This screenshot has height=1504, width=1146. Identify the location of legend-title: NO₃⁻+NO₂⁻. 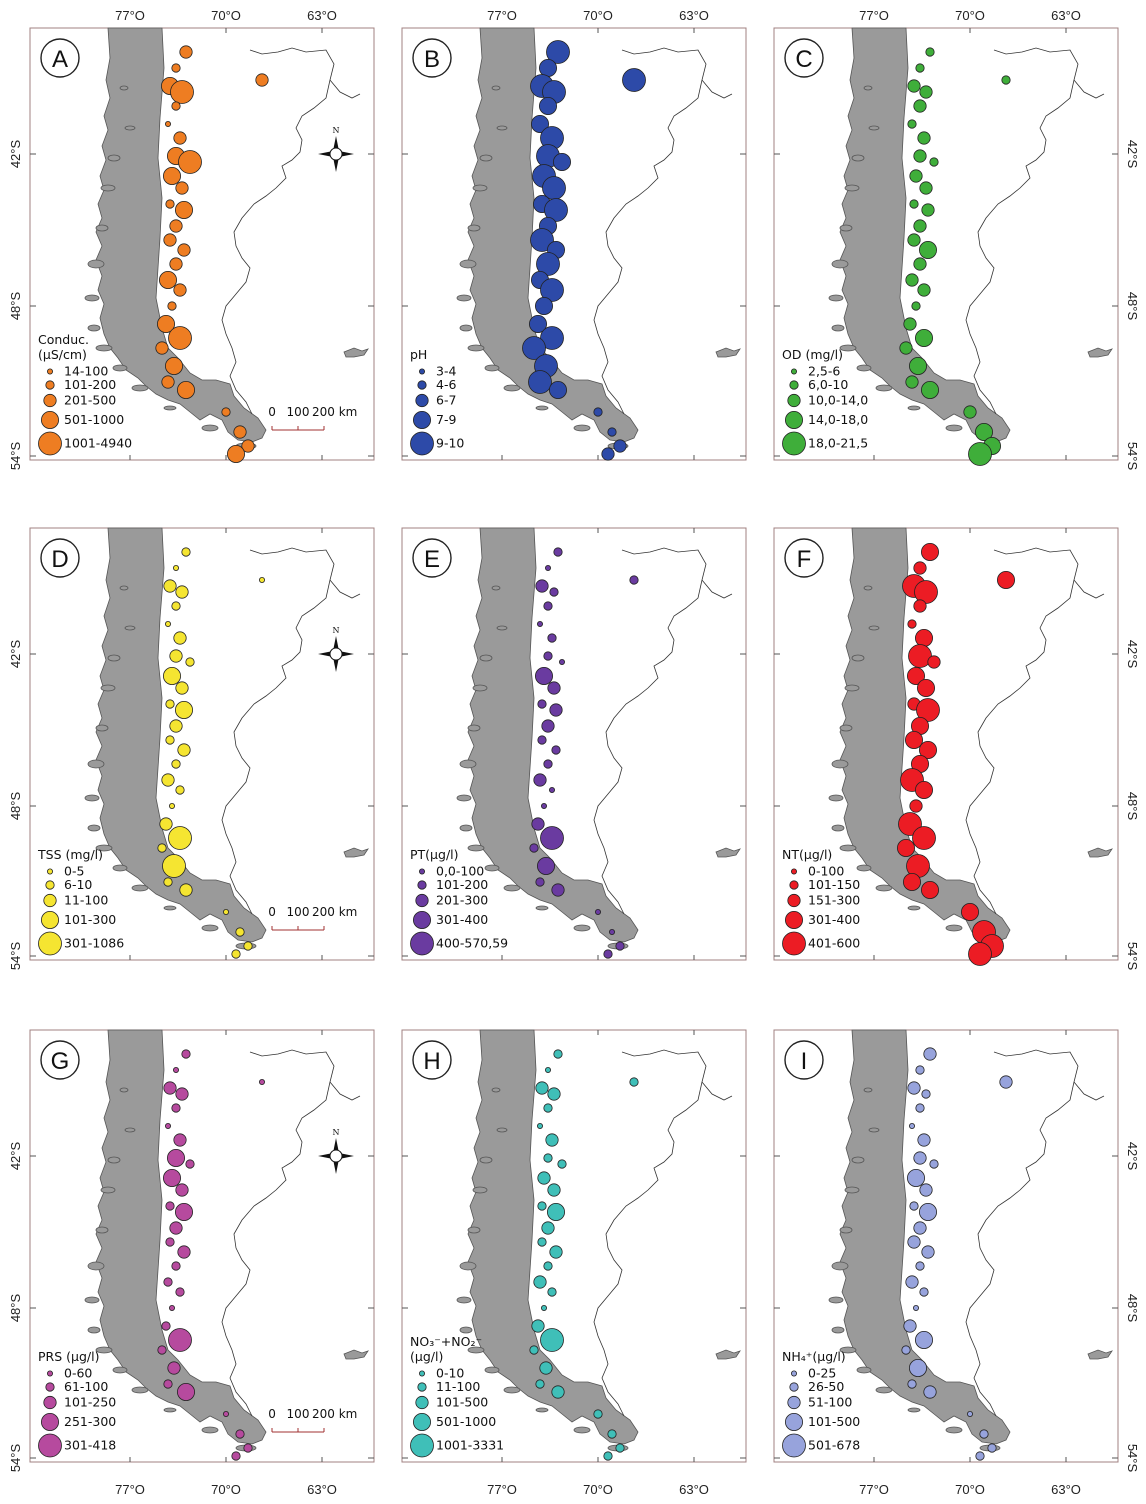
(446, 1341).